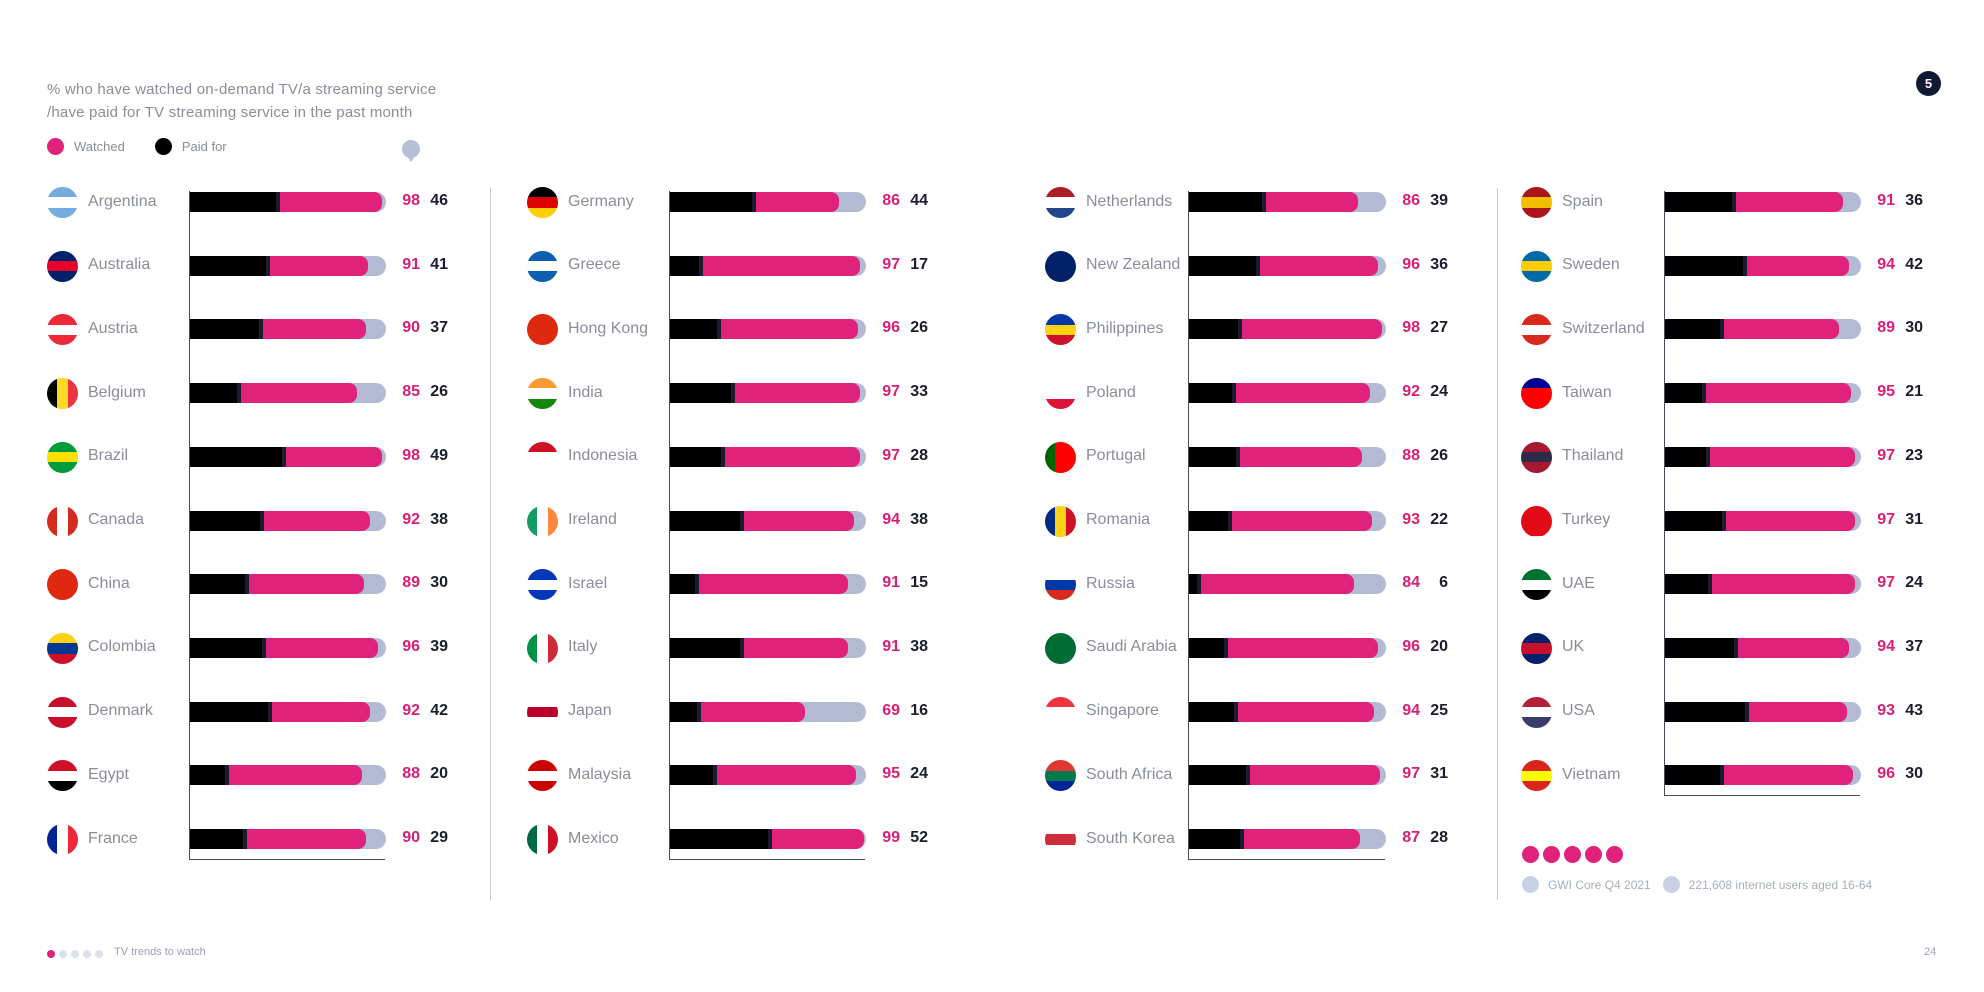 This screenshot has height=992, width=1984. I want to click on country-row: Russia 84 6, so click(1495, 583).